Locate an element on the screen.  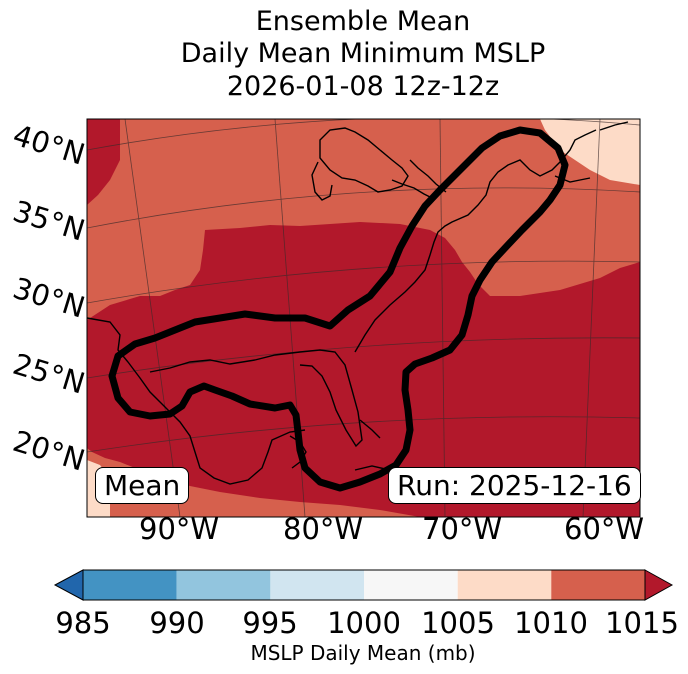
colorbar-frame is located at coordinates (364, 585).